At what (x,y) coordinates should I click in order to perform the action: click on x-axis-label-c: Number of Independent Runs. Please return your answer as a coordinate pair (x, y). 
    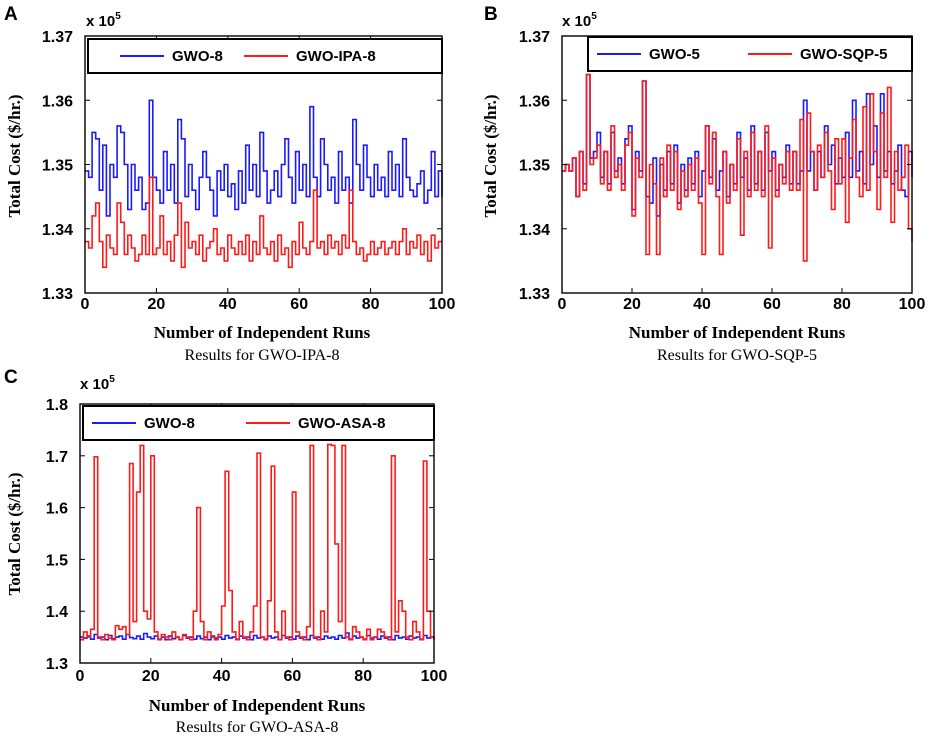
    Looking at the image, I should click on (257, 705).